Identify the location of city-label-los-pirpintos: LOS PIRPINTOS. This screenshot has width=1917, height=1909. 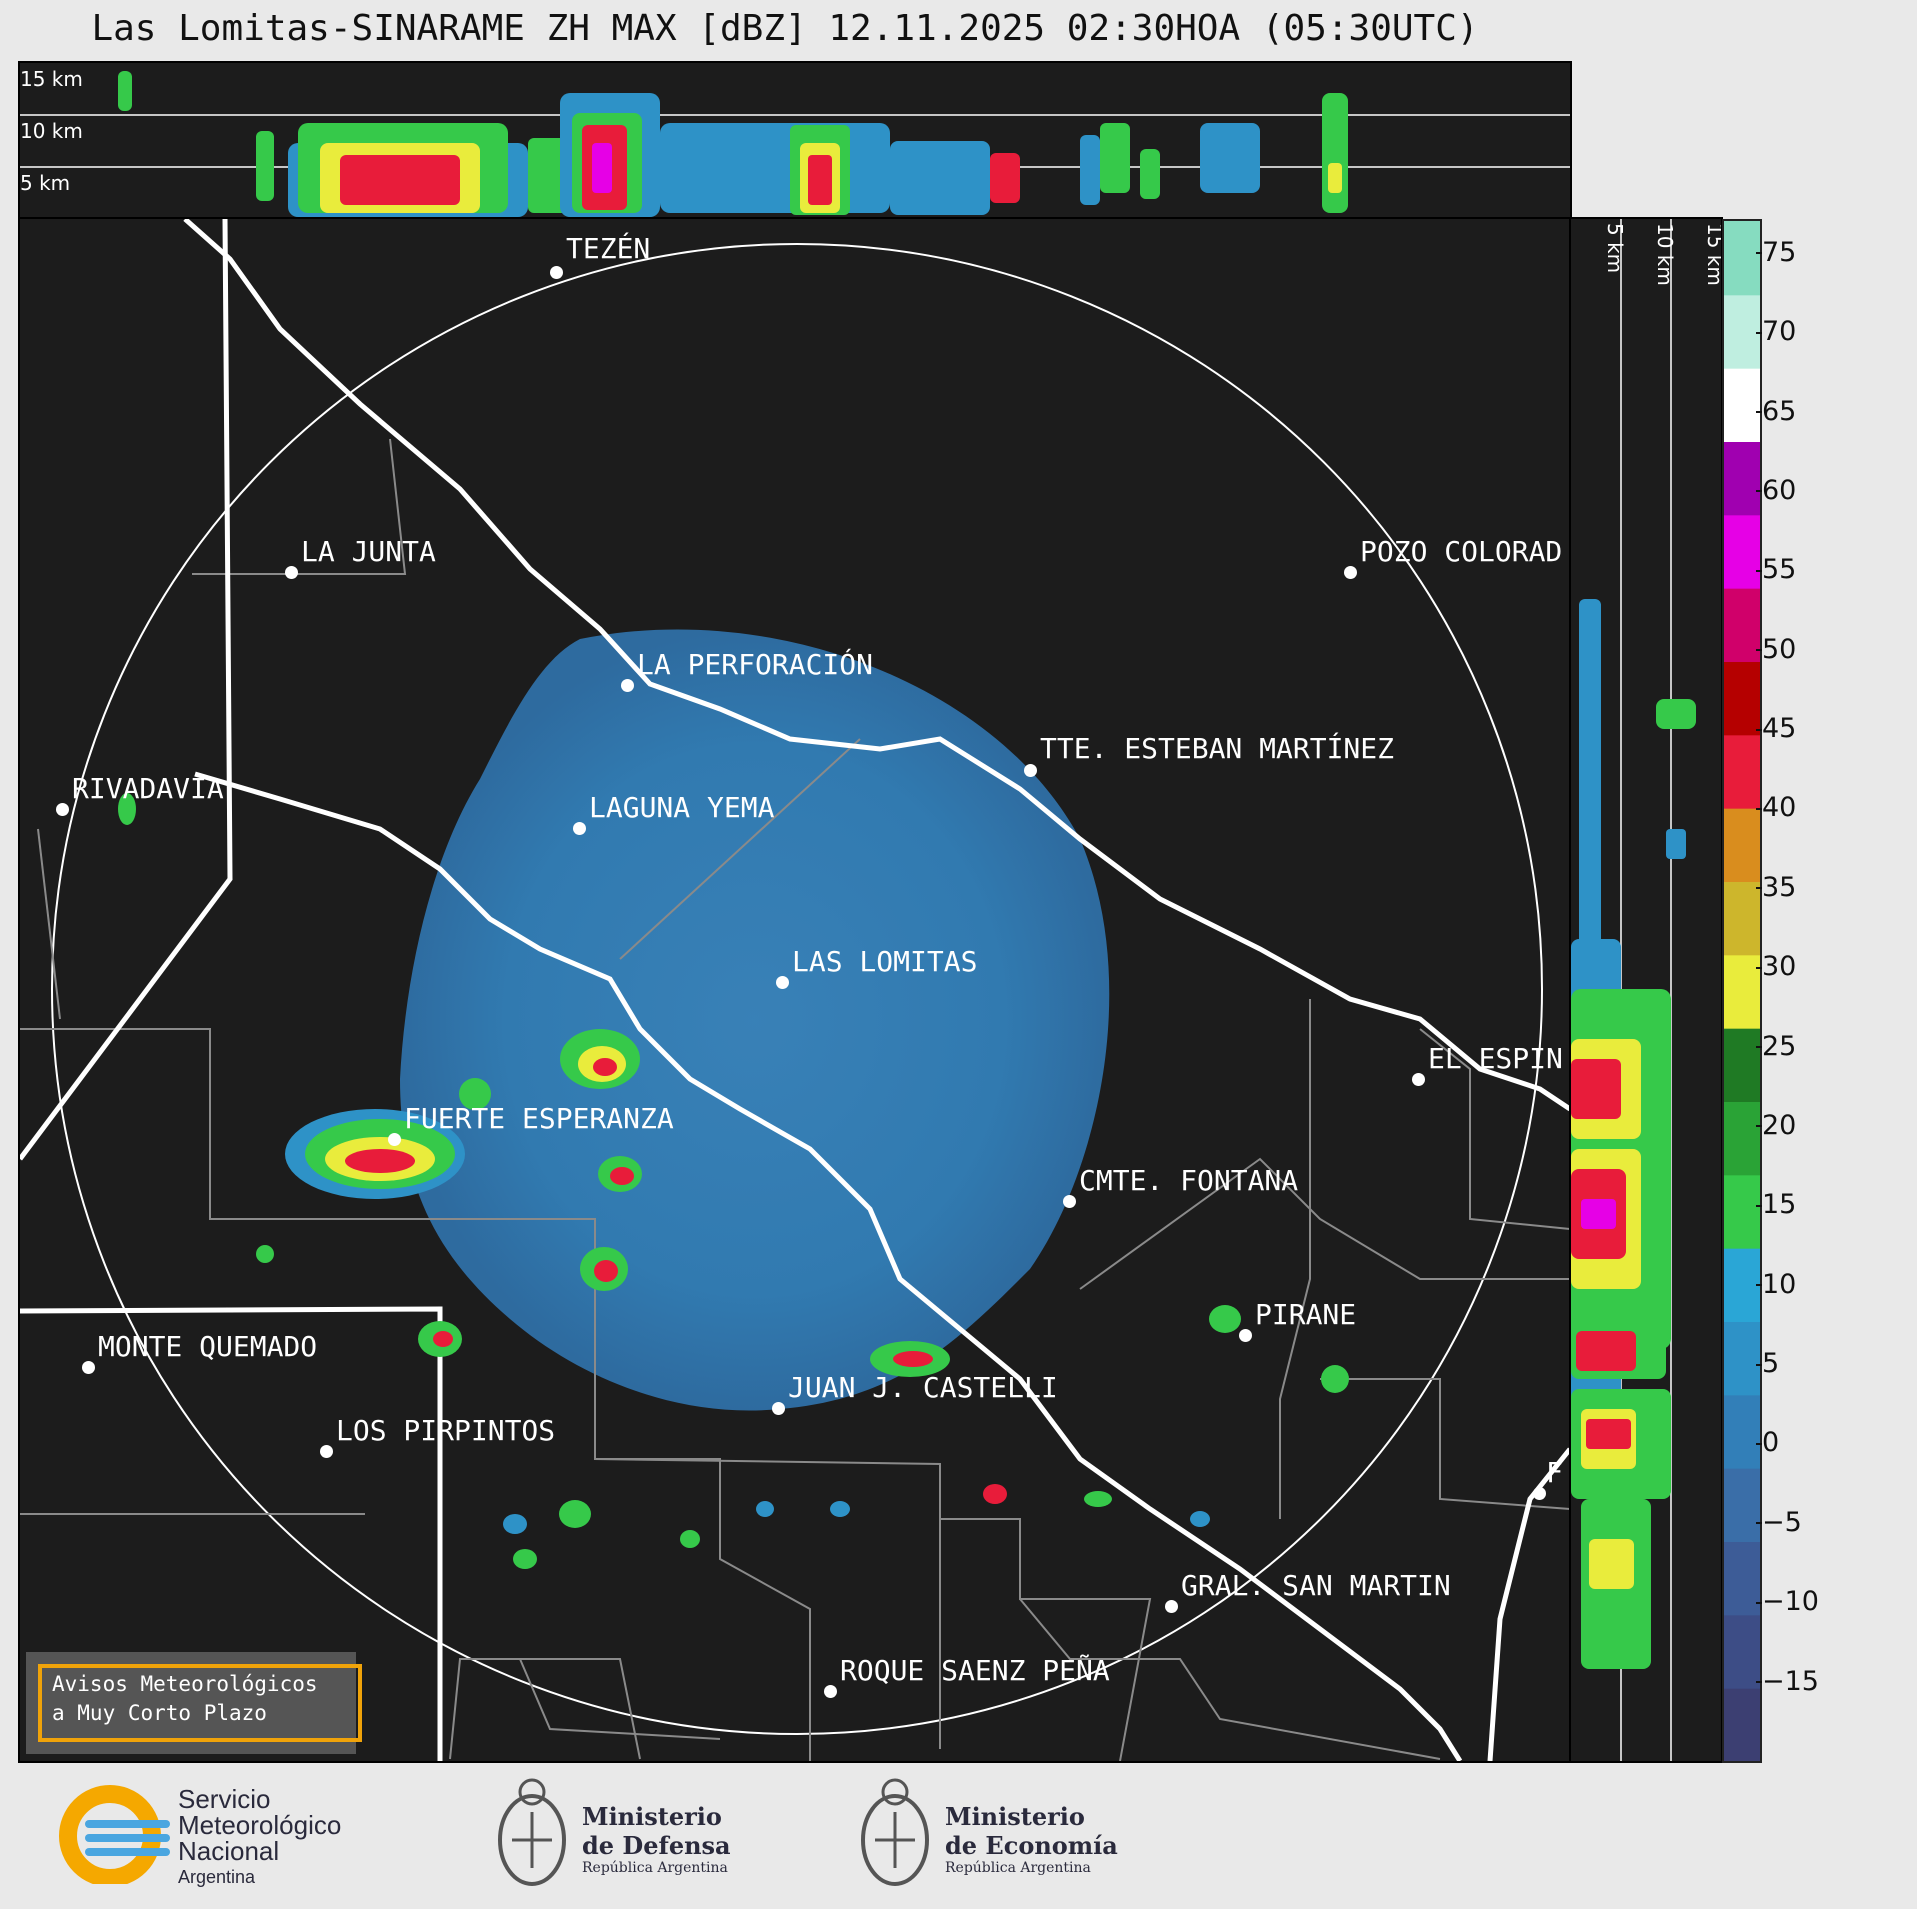
(446, 1430).